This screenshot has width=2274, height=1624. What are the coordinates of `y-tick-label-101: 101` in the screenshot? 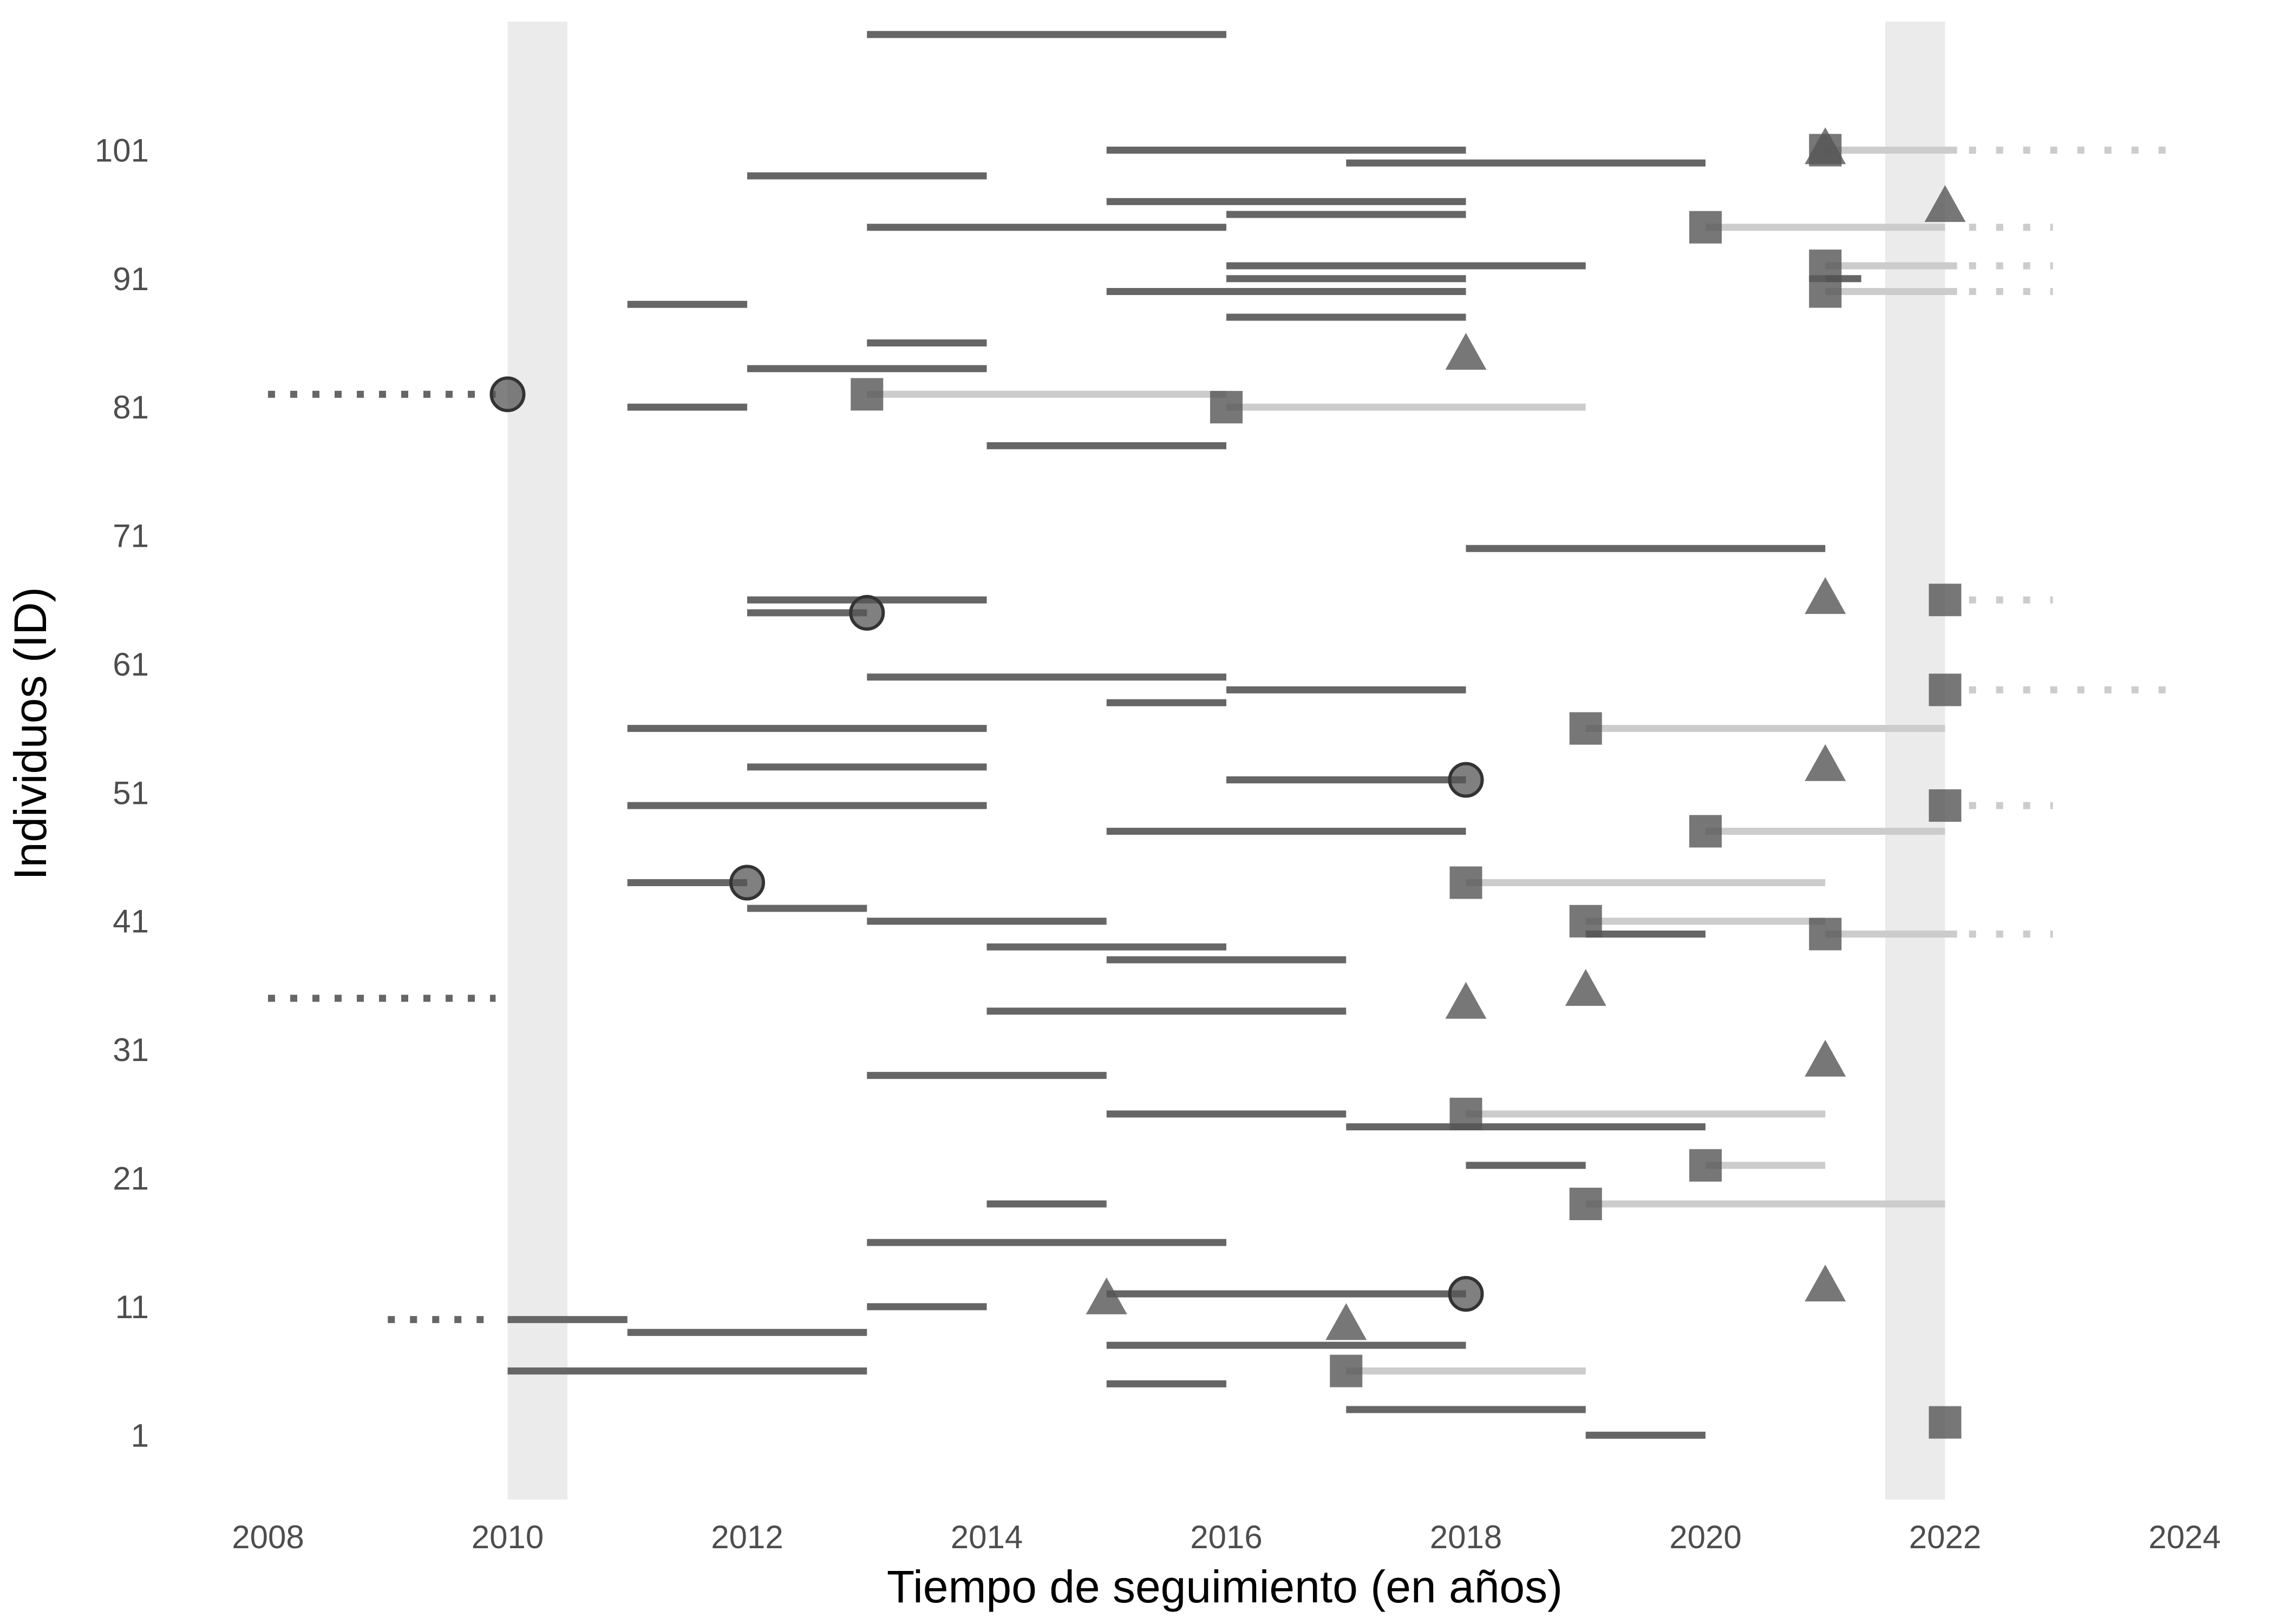 It's located at (122, 150).